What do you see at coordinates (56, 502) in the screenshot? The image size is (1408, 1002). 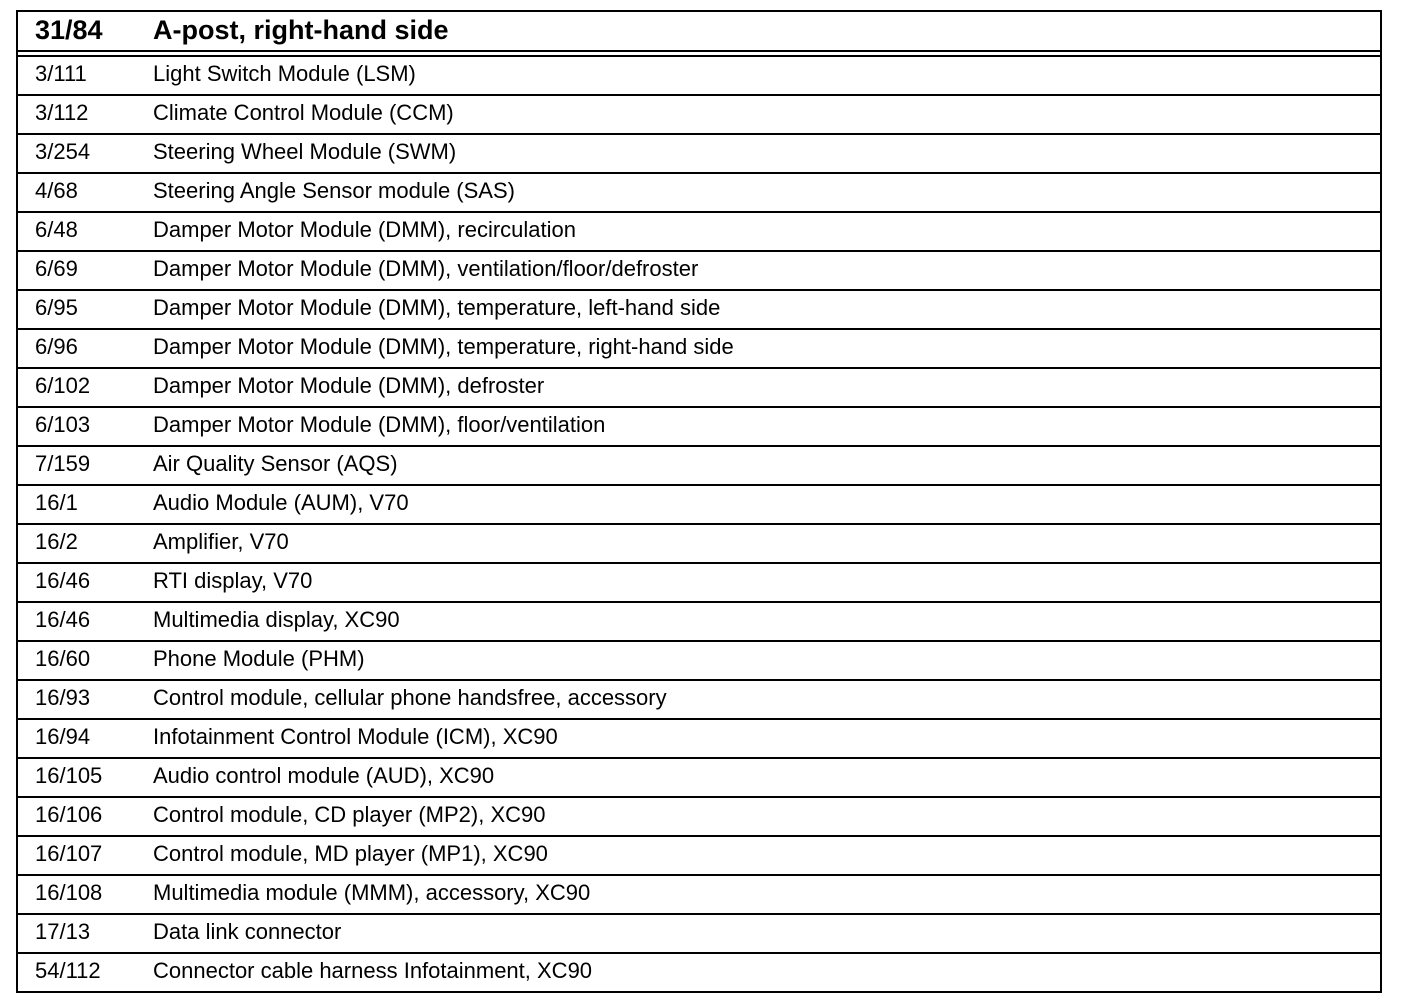 I see `row-code: 16/1` at bounding box center [56, 502].